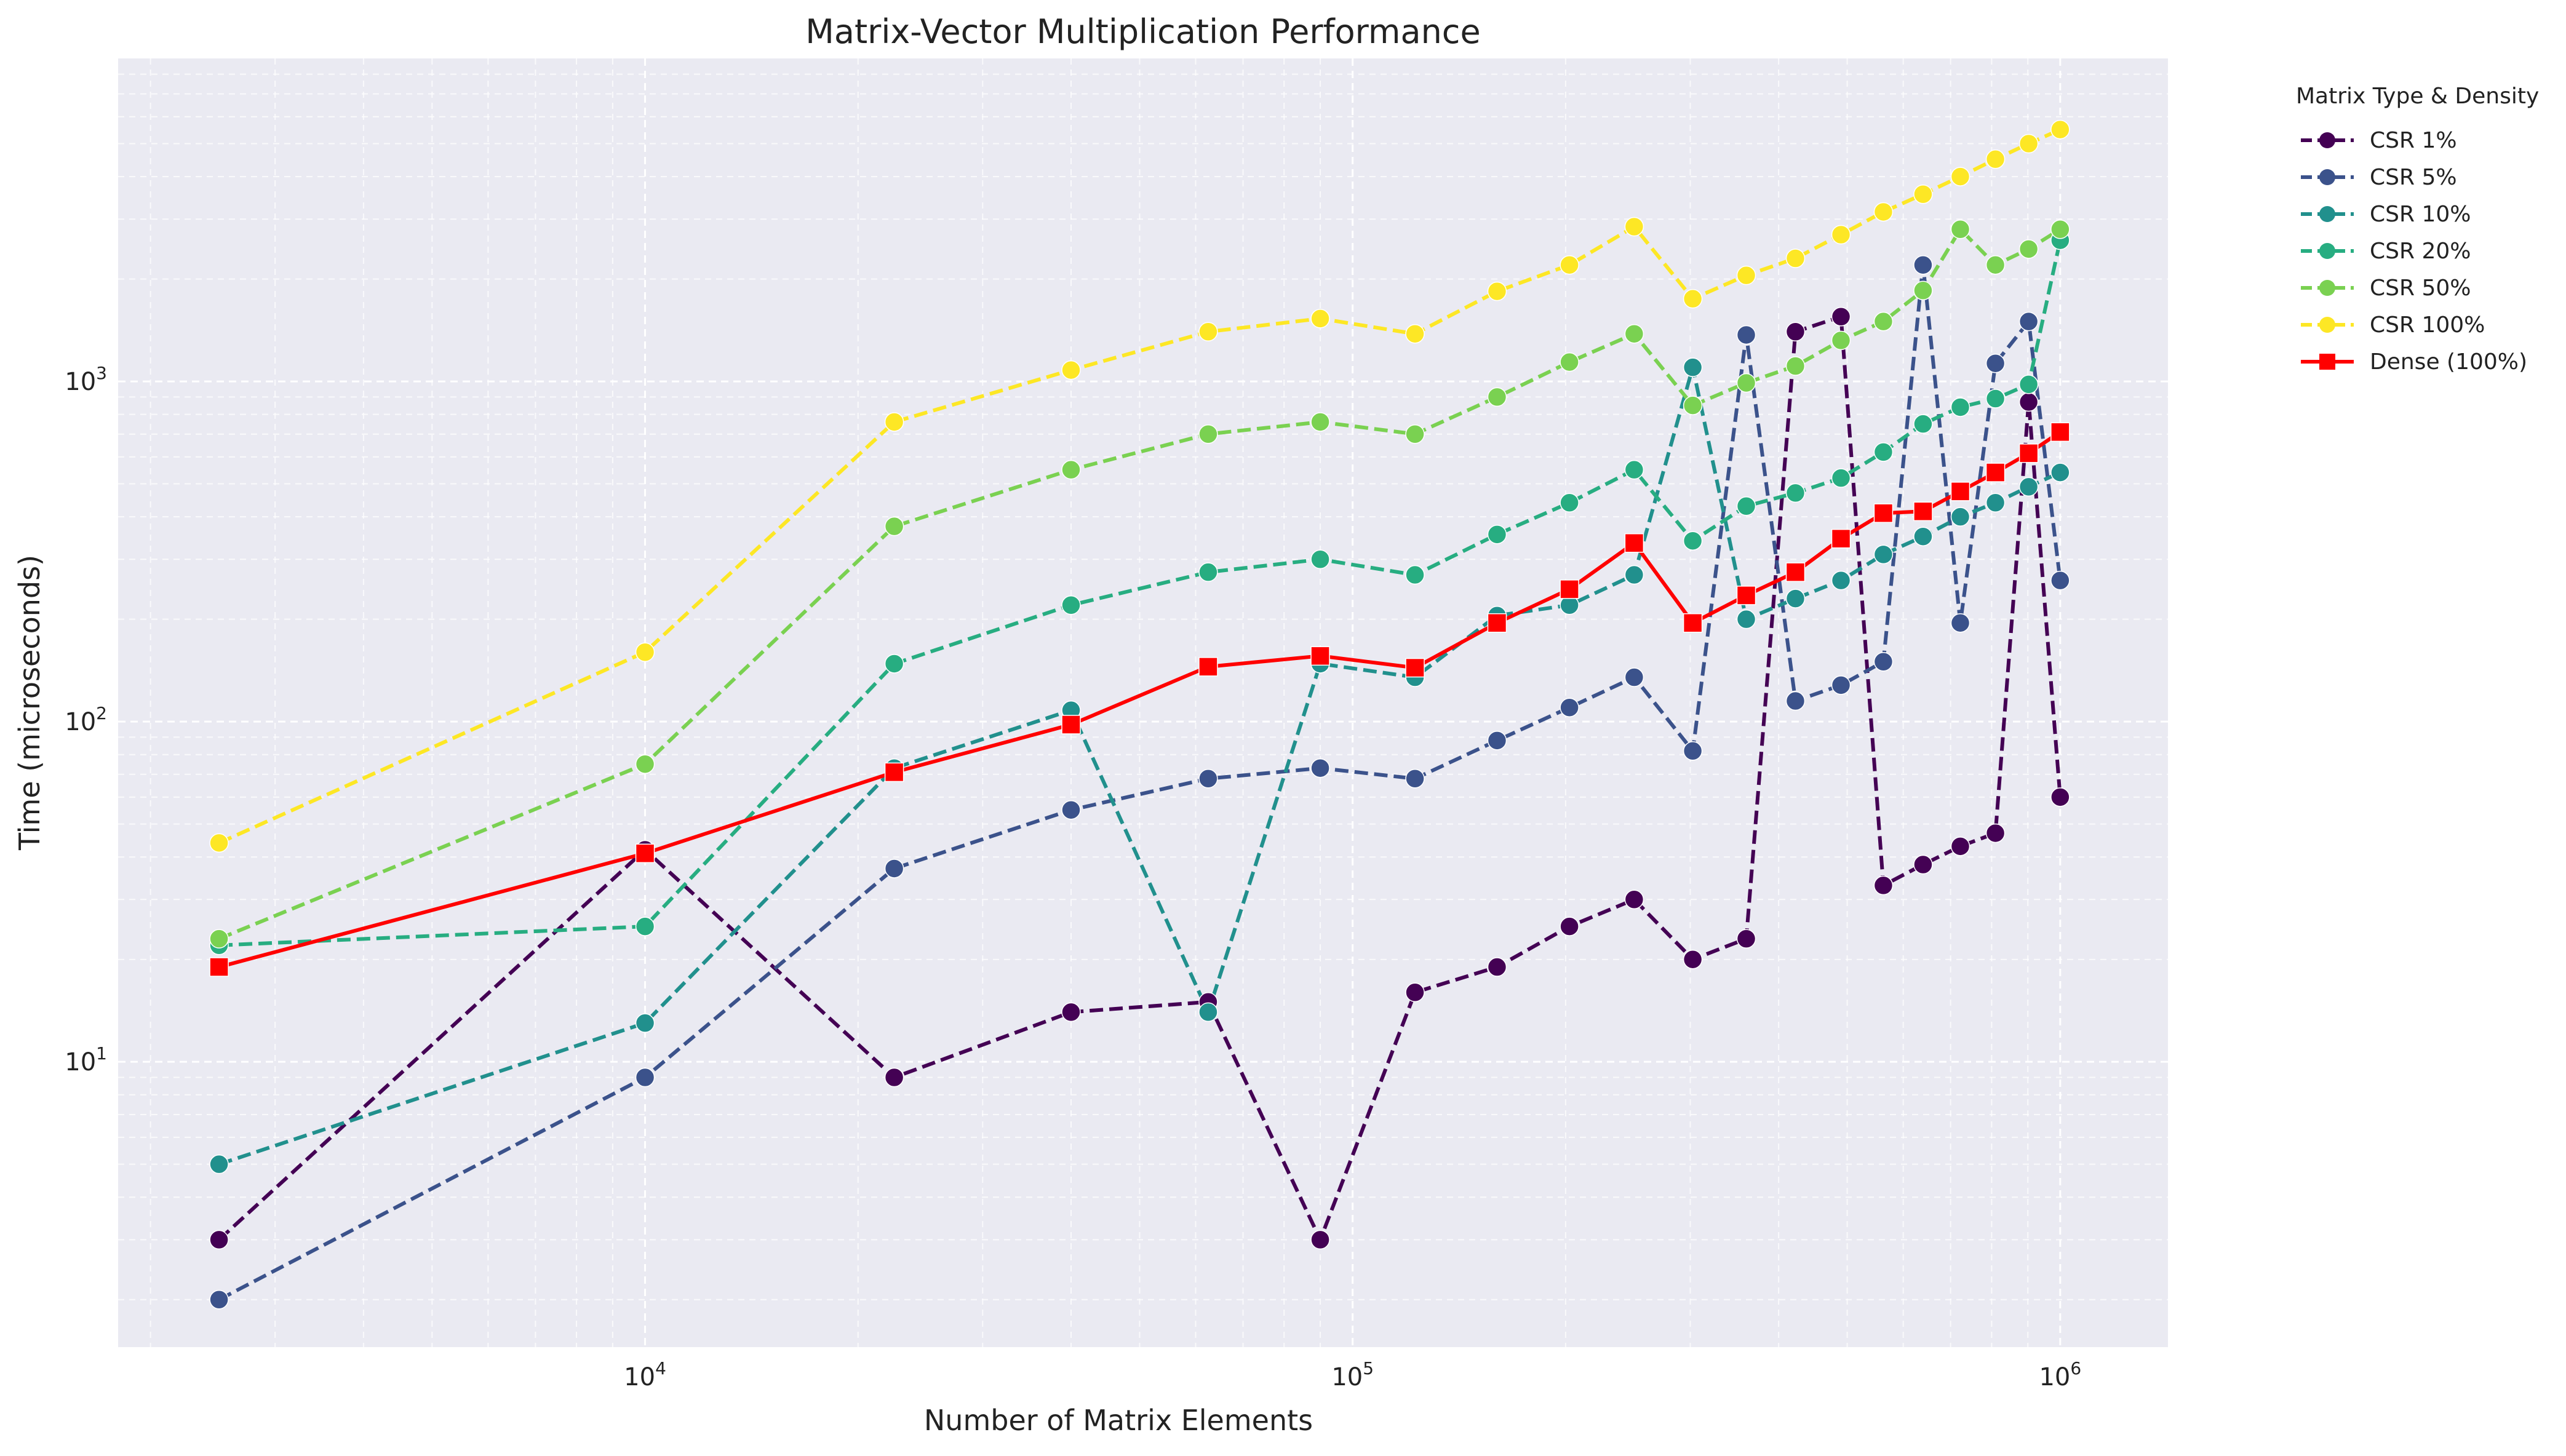 The width and height of the screenshot is (2566, 1456). What do you see at coordinates (2420, 251) in the screenshot?
I see `legend-label-csr-20: CSR 20%` at bounding box center [2420, 251].